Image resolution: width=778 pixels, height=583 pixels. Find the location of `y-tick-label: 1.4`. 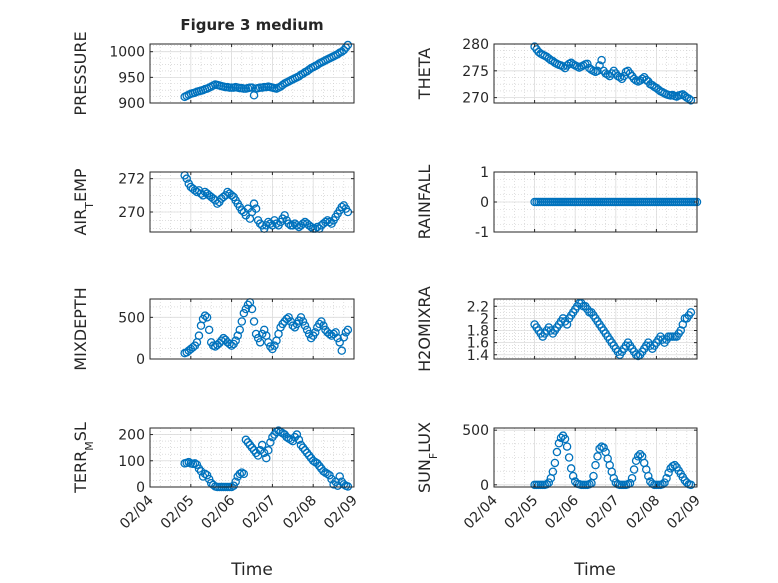

y-tick-label: 1.4 is located at coordinates (478, 356).